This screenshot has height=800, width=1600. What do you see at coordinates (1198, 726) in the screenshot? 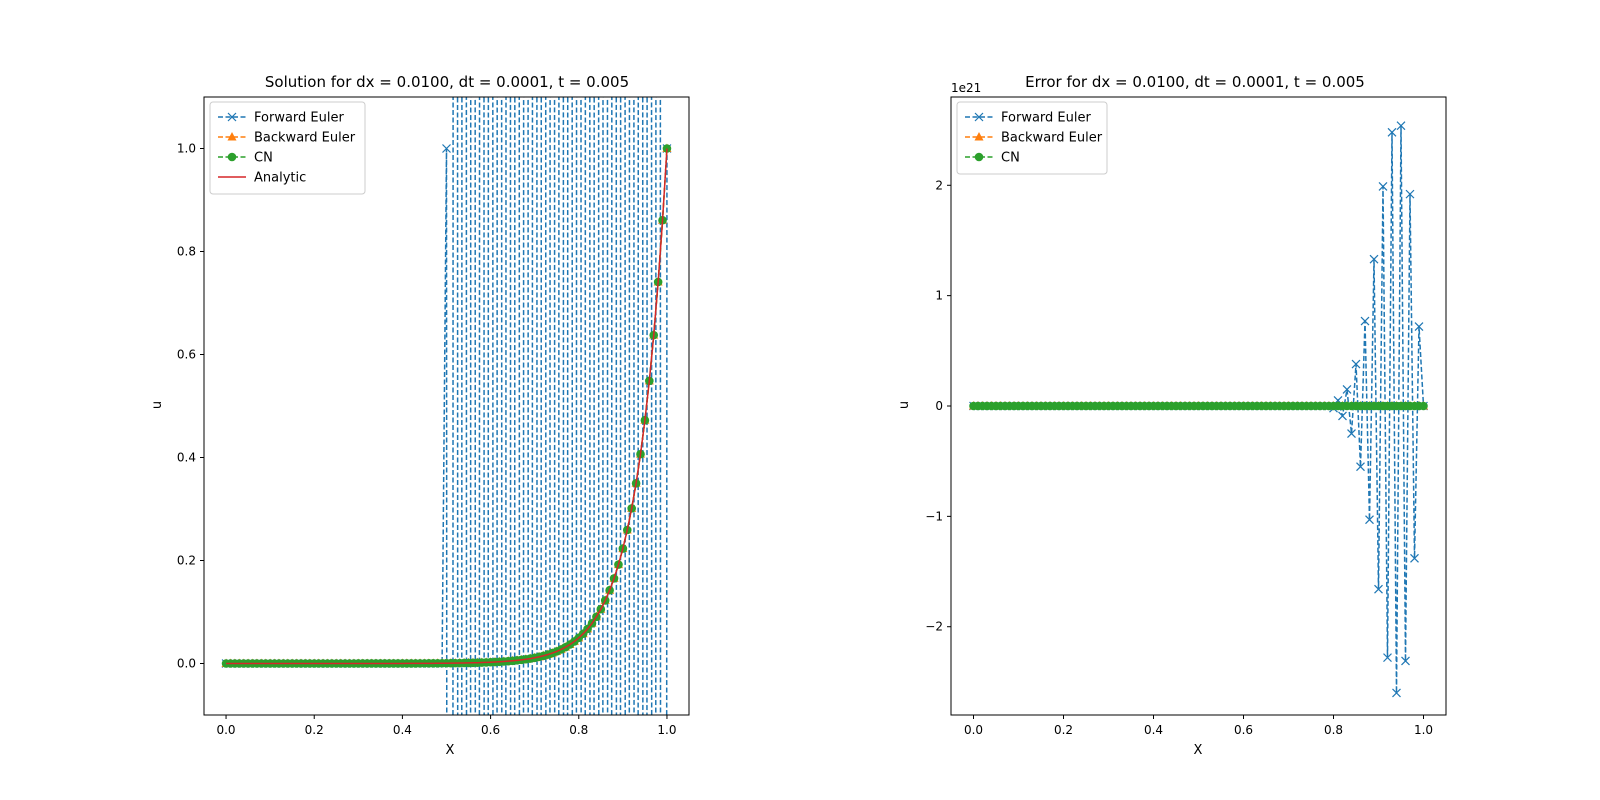
I see `error-x-ticks: 0.0 0.2 0.4 0.6 0.8 1.0` at bounding box center [1198, 726].